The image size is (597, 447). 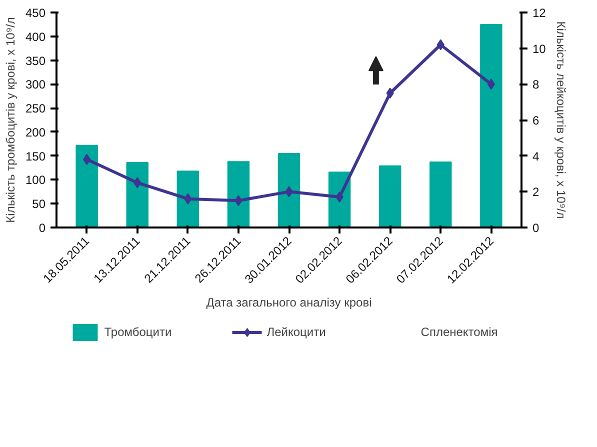 What do you see at coordinates (138, 332) in the screenshot?
I see `legend-label: Тромбоцити` at bounding box center [138, 332].